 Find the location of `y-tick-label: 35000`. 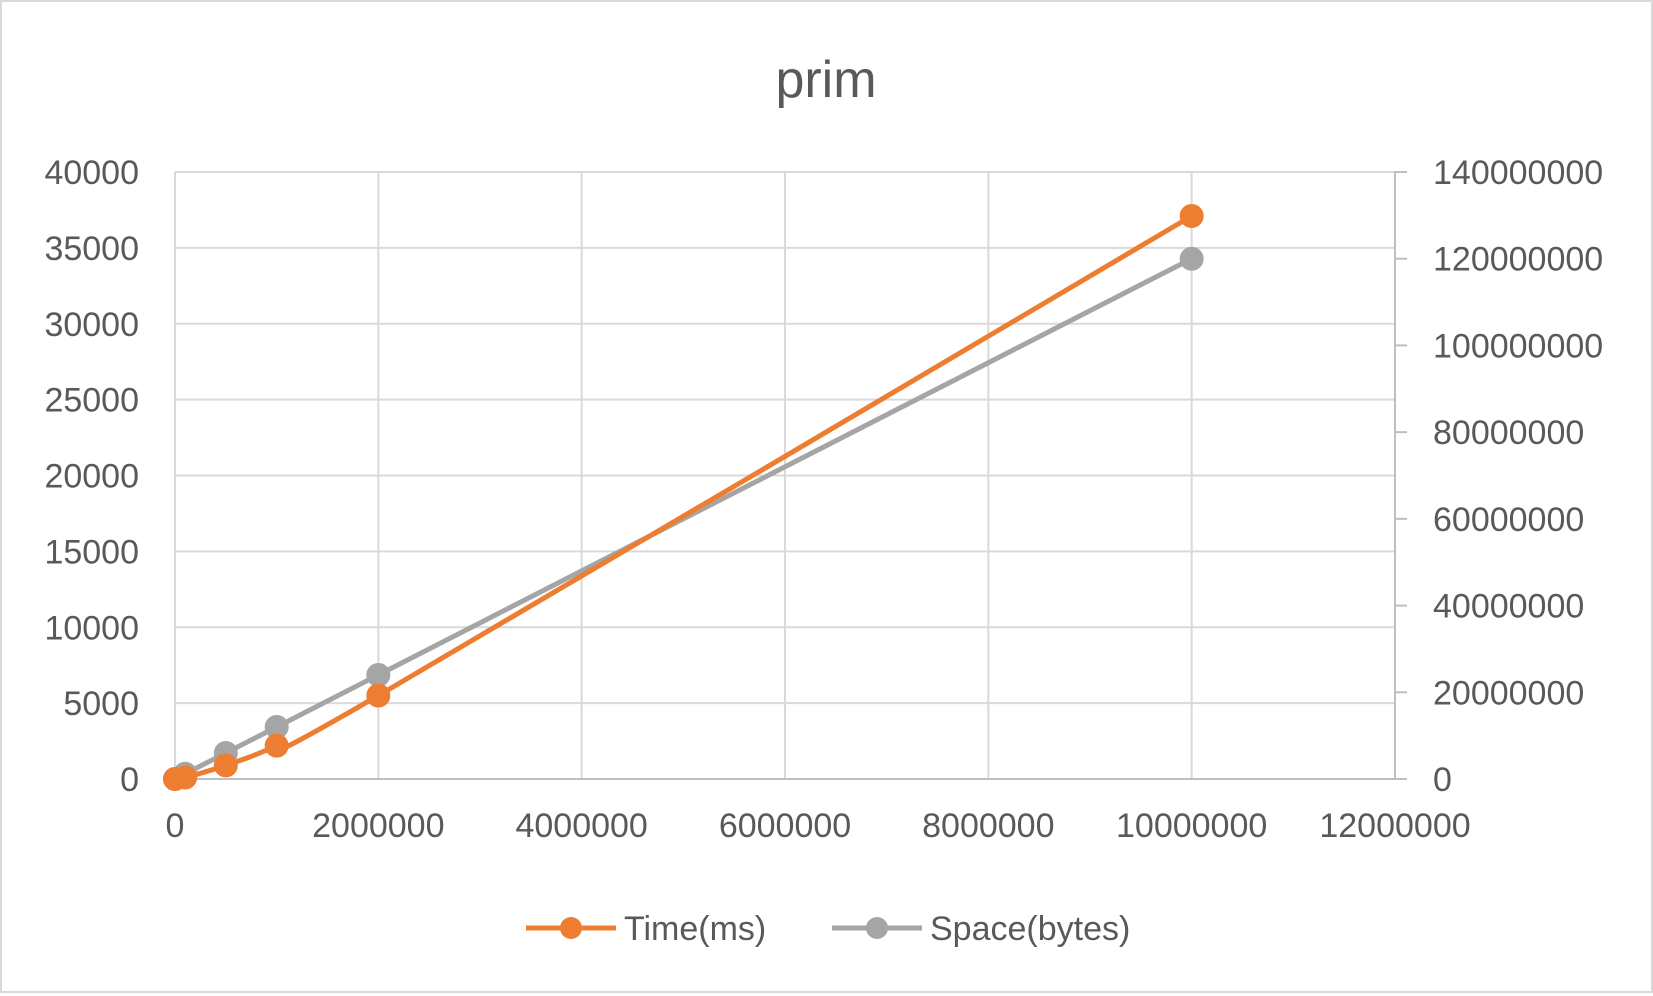

y-tick-label: 35000 is located at coordinates (91, 249).